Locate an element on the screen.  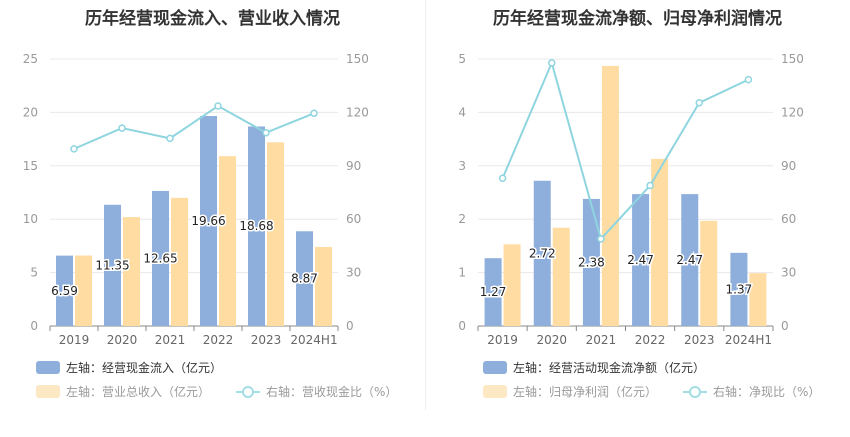
y-left-tick-label: 4 is located at coordinates (462, 112).